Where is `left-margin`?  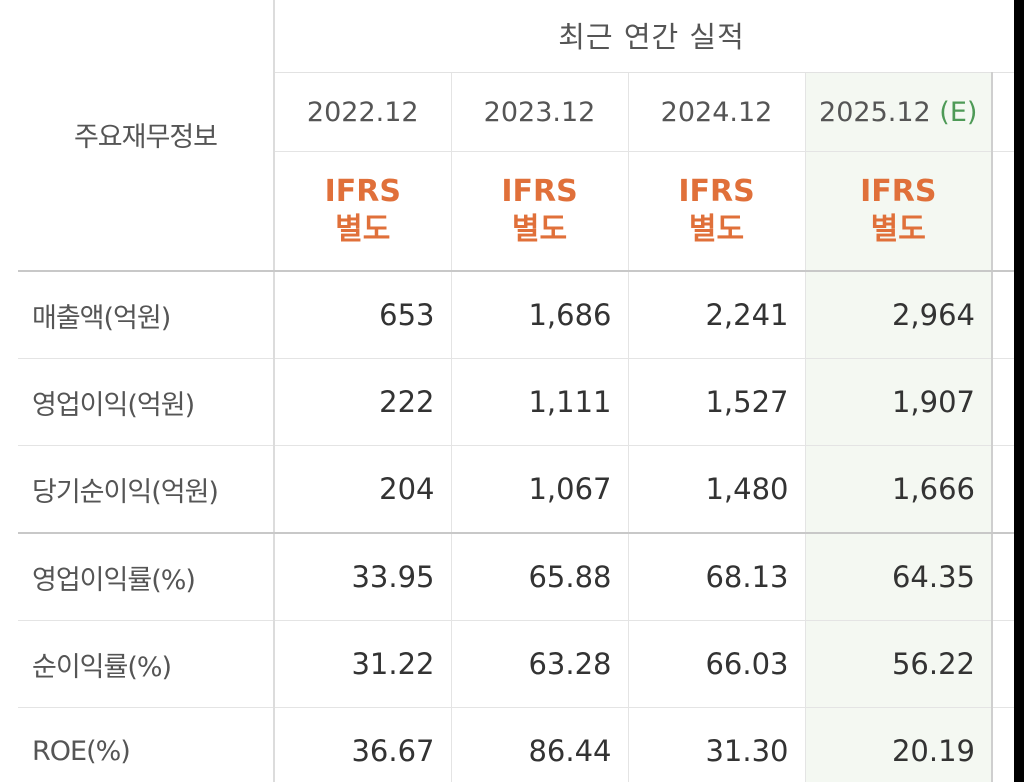 left-margin is located at coordinates (9, 391).